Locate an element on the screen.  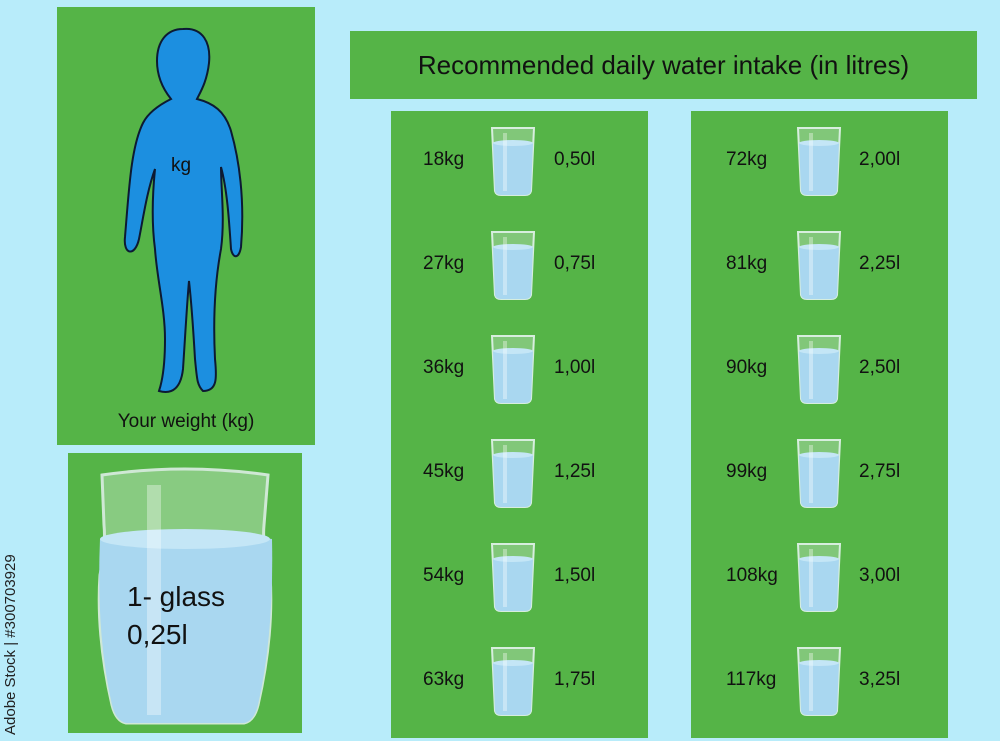
intake-row: 63kg 1,75l is located at coordinates (519, 681).